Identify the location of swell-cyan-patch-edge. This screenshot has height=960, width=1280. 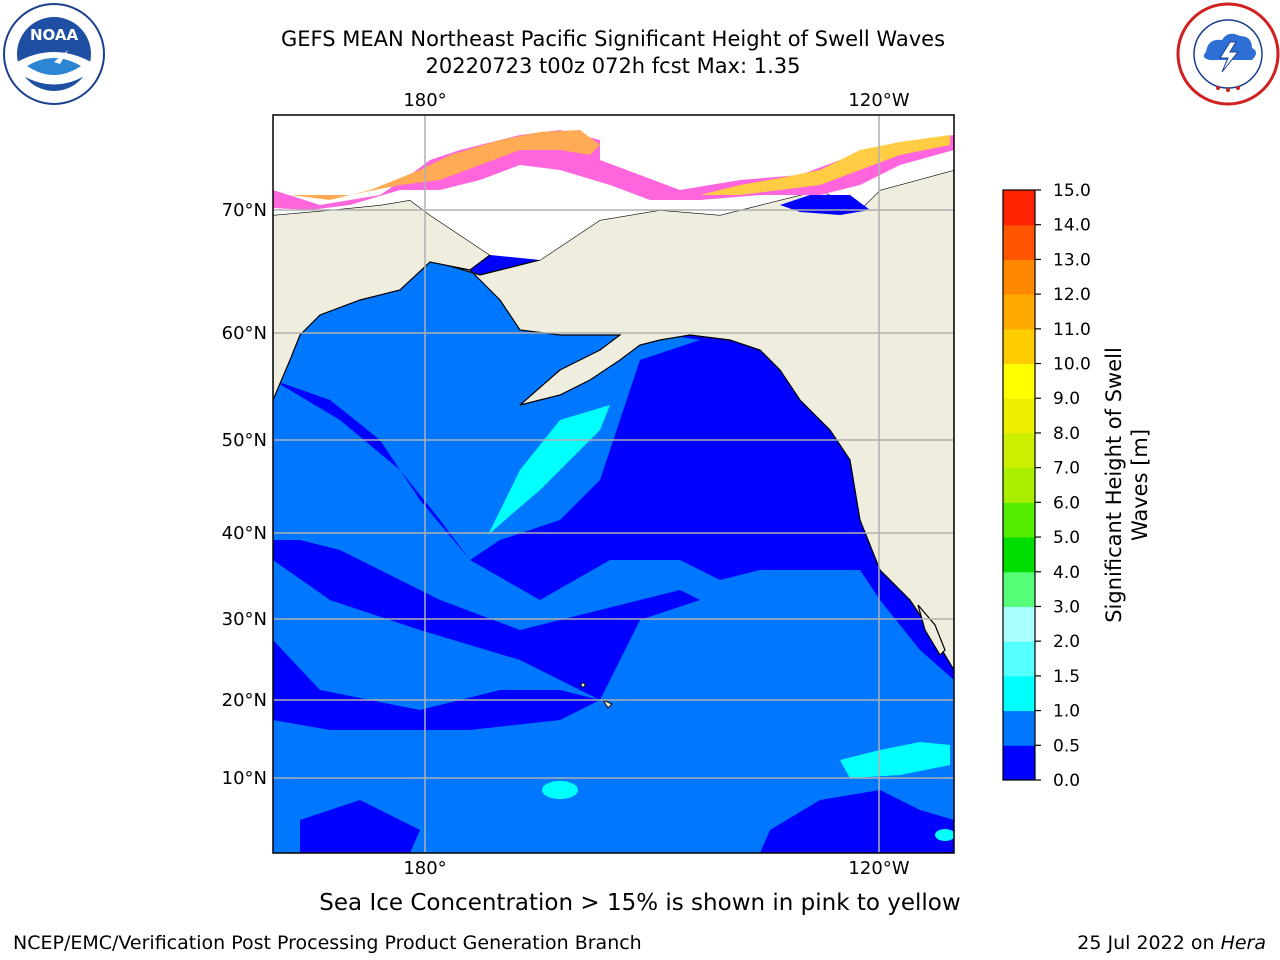
(944, 835).